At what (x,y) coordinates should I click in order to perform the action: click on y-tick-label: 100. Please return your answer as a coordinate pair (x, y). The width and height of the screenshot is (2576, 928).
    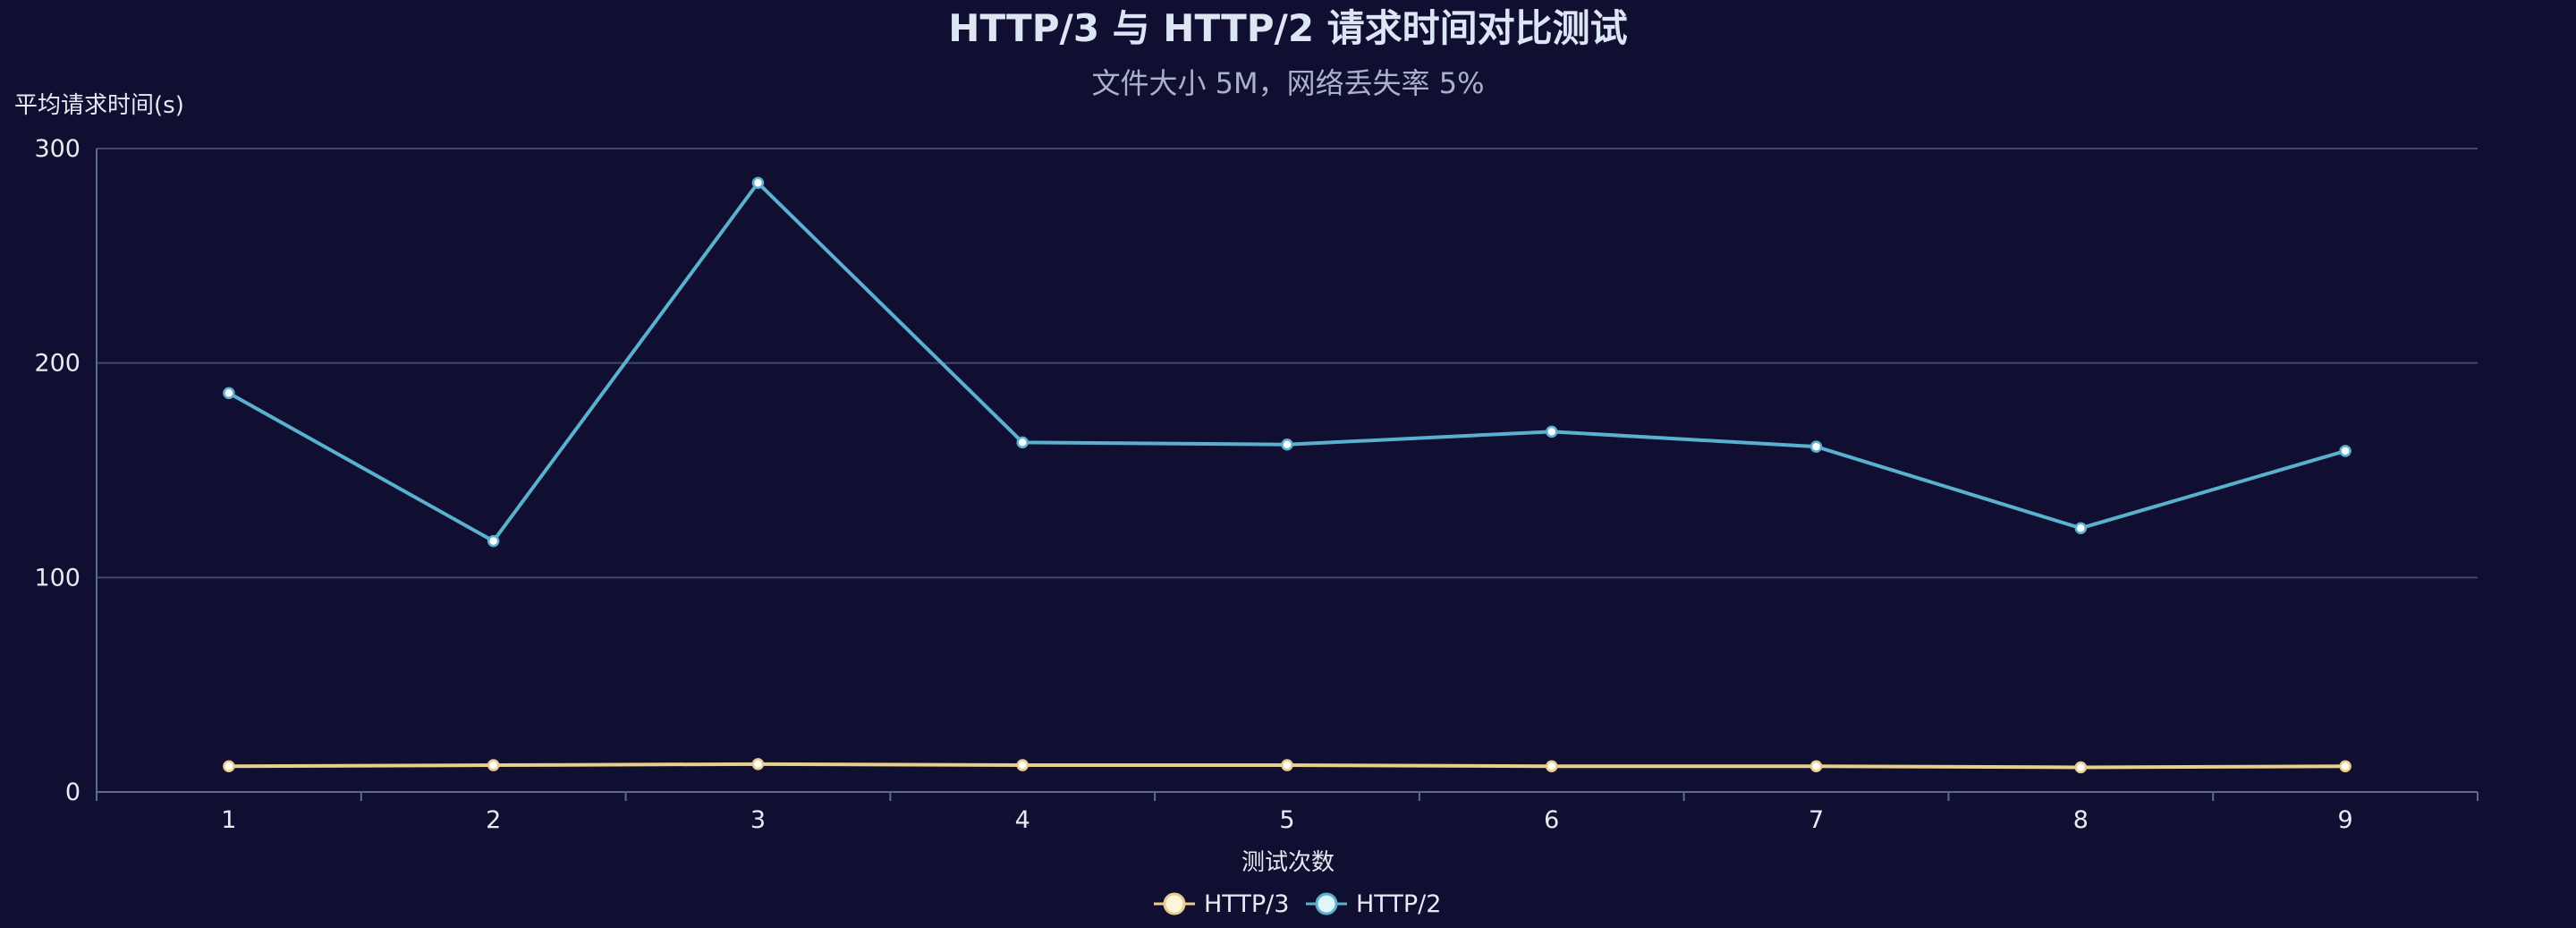
    Looking at the image, I should click on (57, 578).